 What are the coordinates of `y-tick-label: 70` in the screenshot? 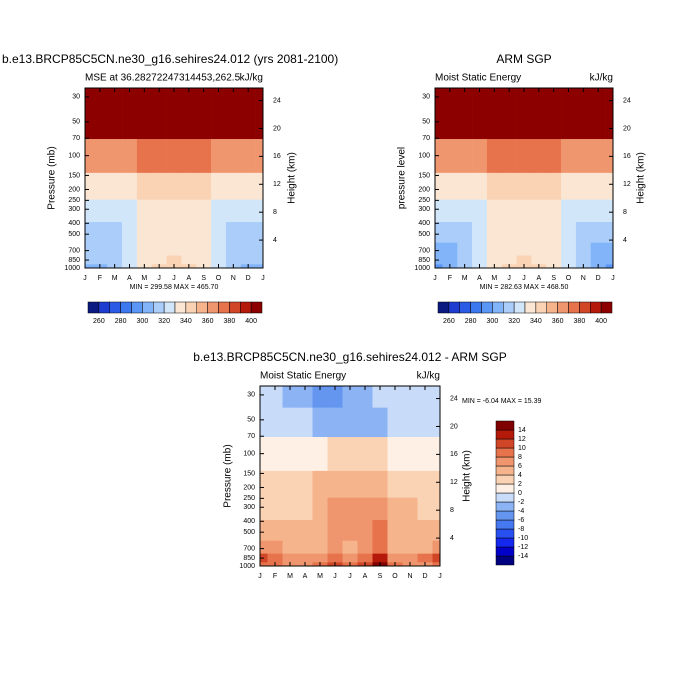 It's located at (426, 138).